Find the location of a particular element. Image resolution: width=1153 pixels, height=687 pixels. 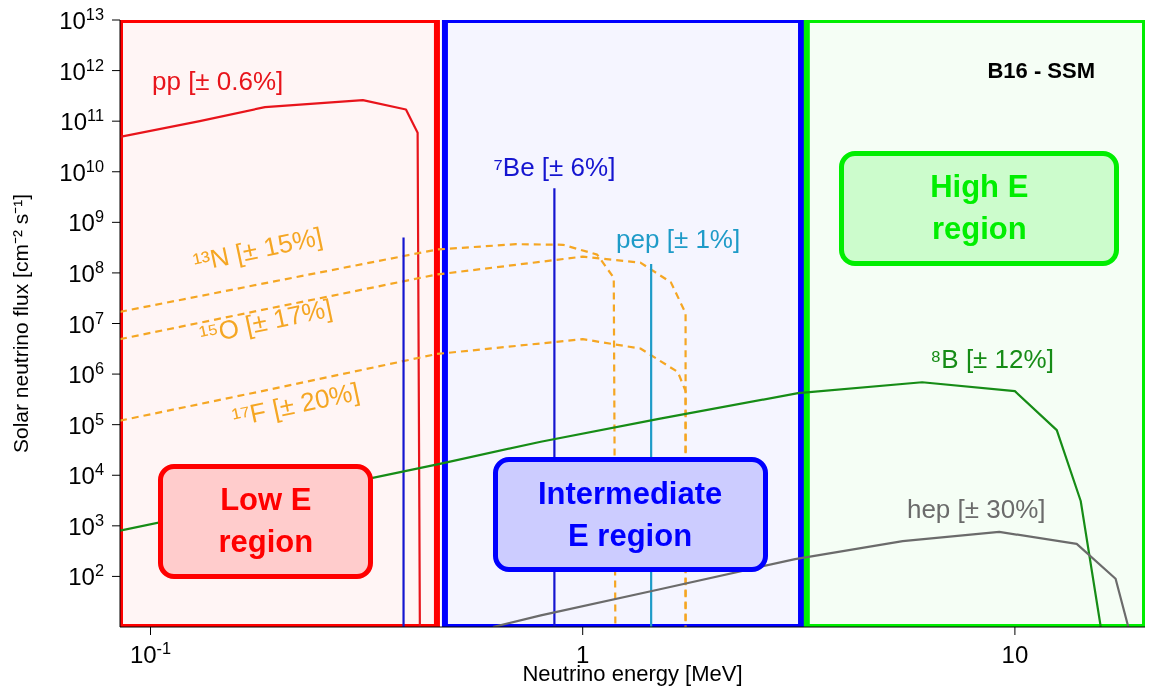

y-tick-label: 10$^{8}$ is located at coordinates (86, 272).